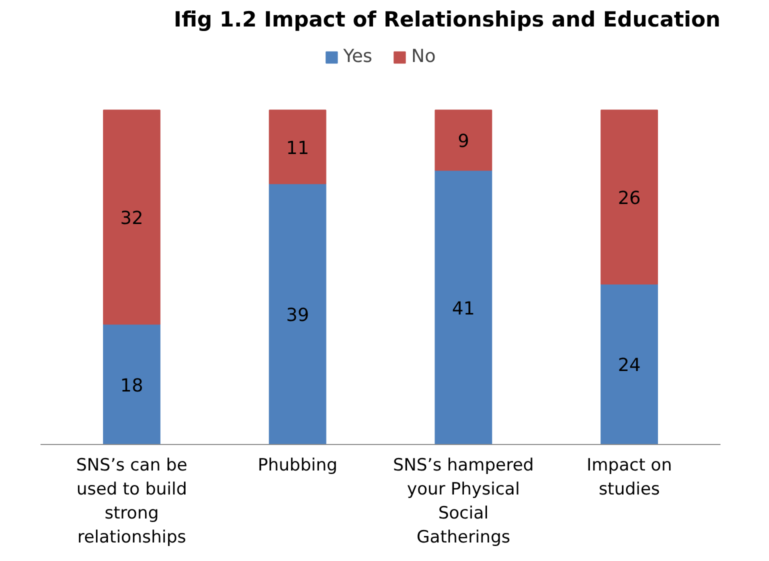 The width and height of the screenshot is (769, 561). What do you see at coordinates (463, 502) in the screenshot?
I see `x-tick-label: SNS’s hampered your Physical Social Gatherings` at bounding box center [463, 502].